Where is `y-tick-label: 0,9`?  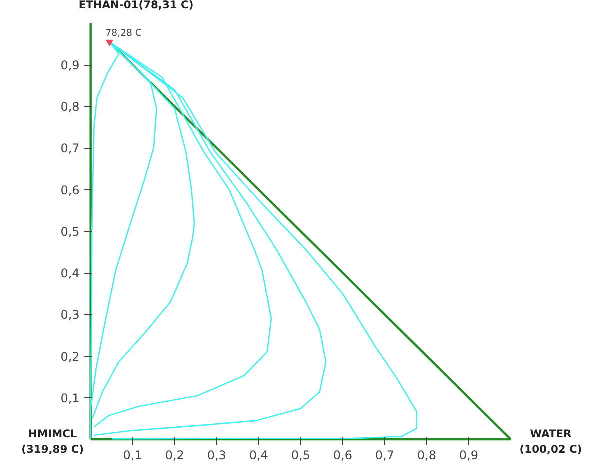
y-tick-label: 0,9 is located at coordinates (70, 65).